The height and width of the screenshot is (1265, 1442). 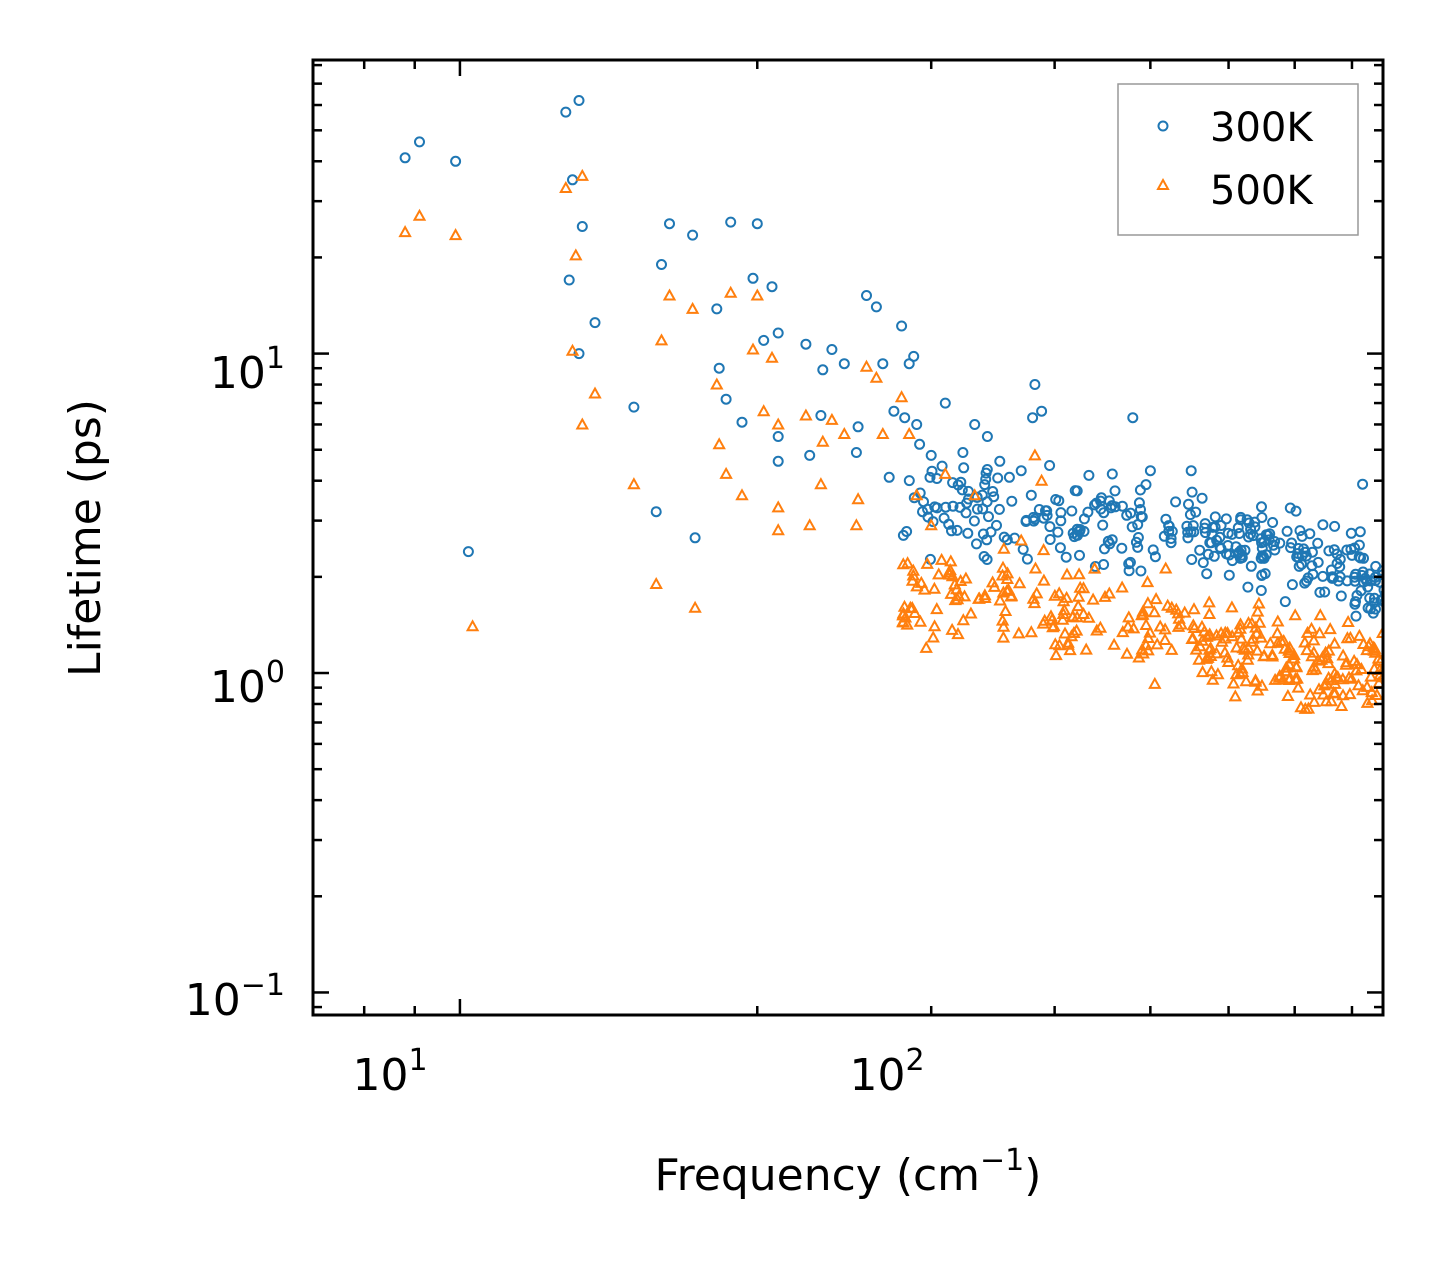 What do you see at coordinates (1163, 183) in the screenshot?
I see `legend-marker-500k` at bounding box center [1163, 183].